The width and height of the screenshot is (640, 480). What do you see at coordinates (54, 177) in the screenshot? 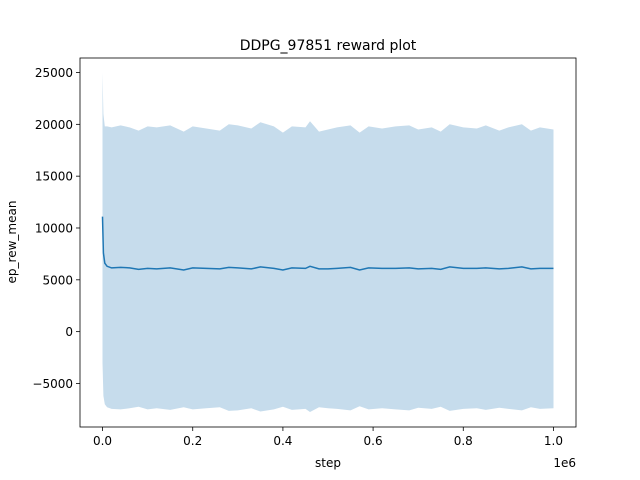
I see `y-tick-label: 15000` at bounding box center [54, 177].